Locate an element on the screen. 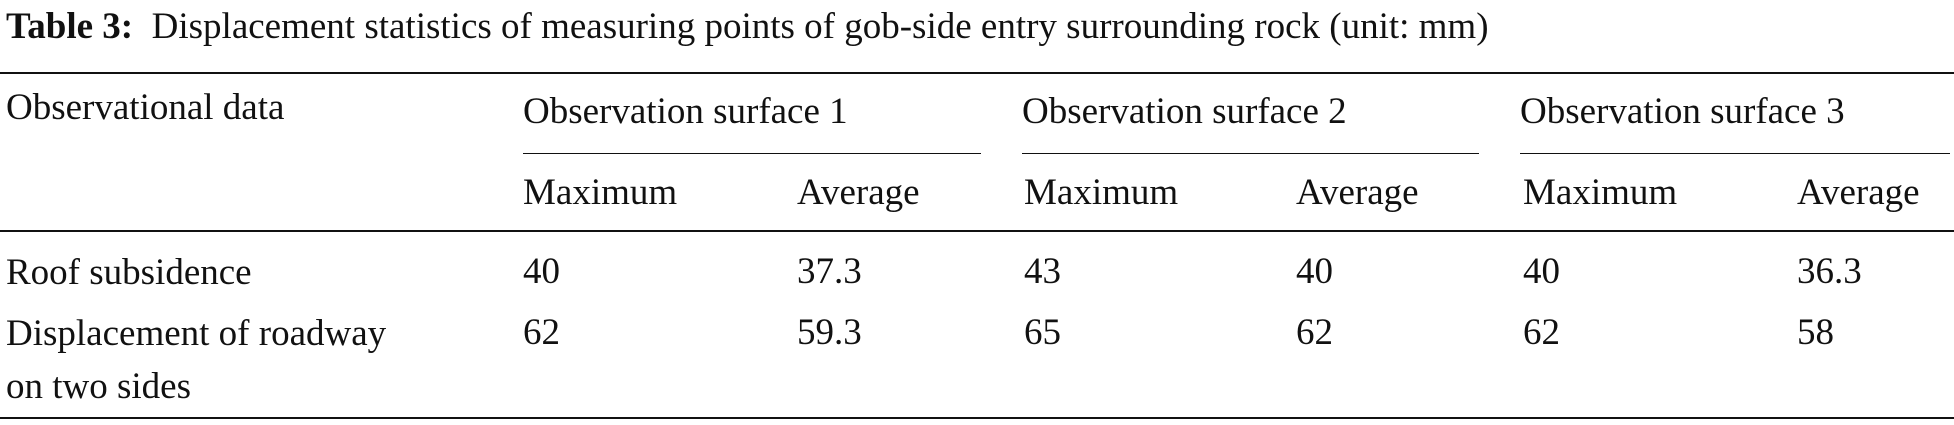 Image resolution: width=1954 pixels, height=425 pixels. cell: 37.3 is located at coordinates (829, 271).